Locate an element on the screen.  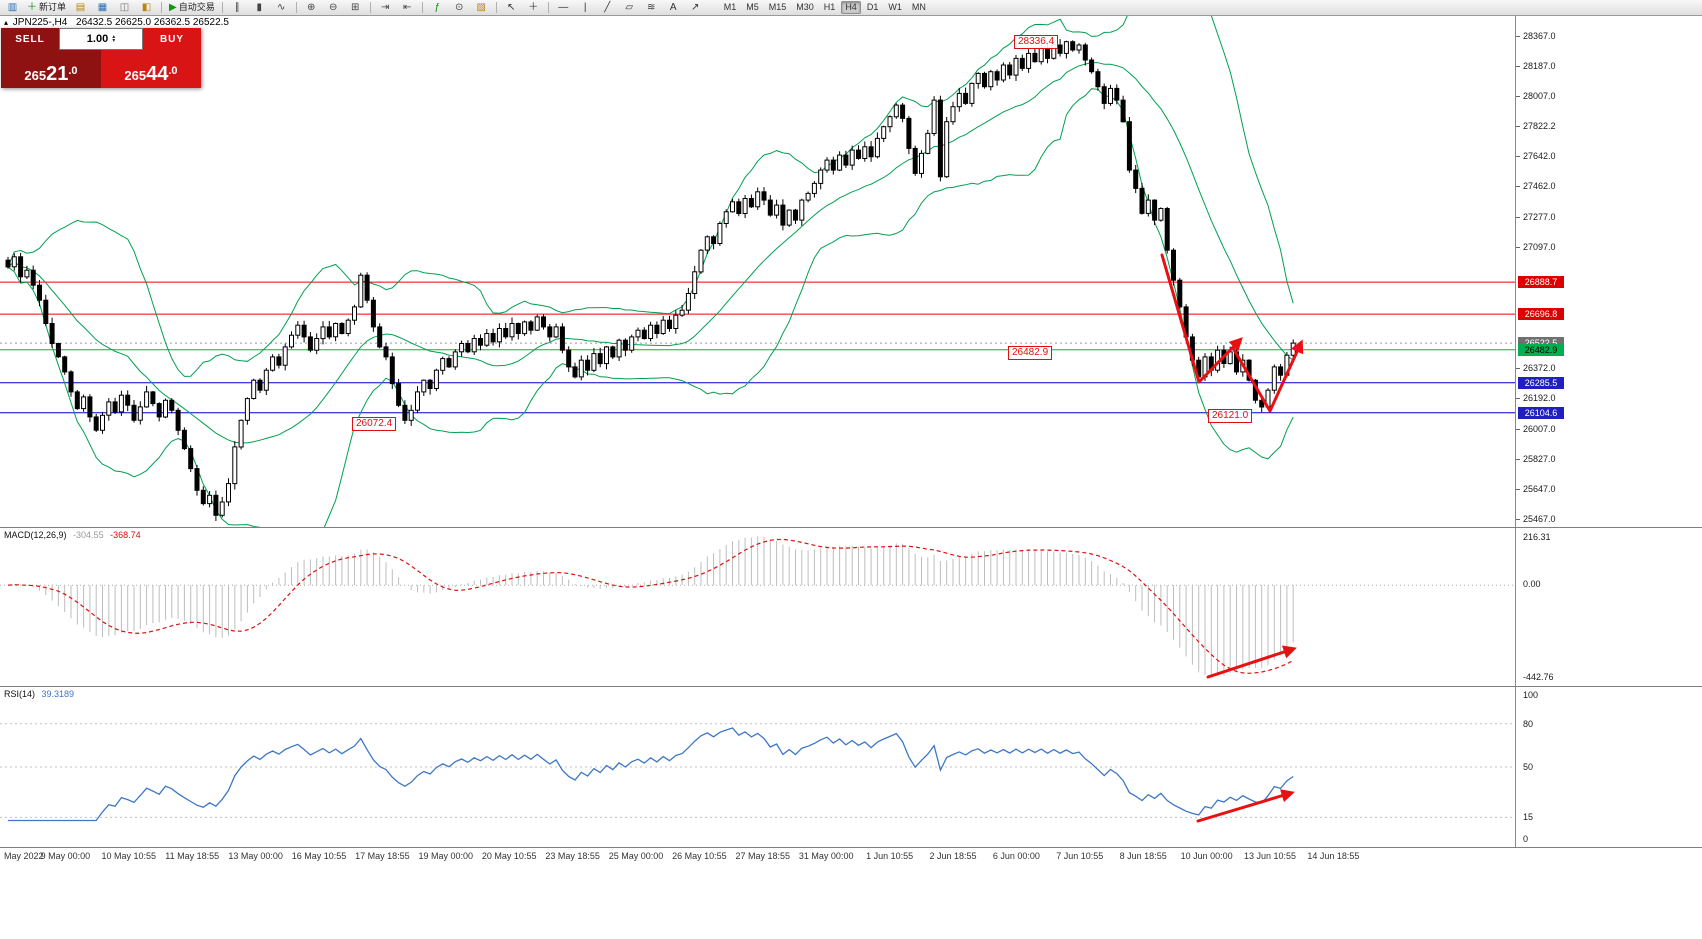
channel-button: ▱ is located at coordinates (629, 7).